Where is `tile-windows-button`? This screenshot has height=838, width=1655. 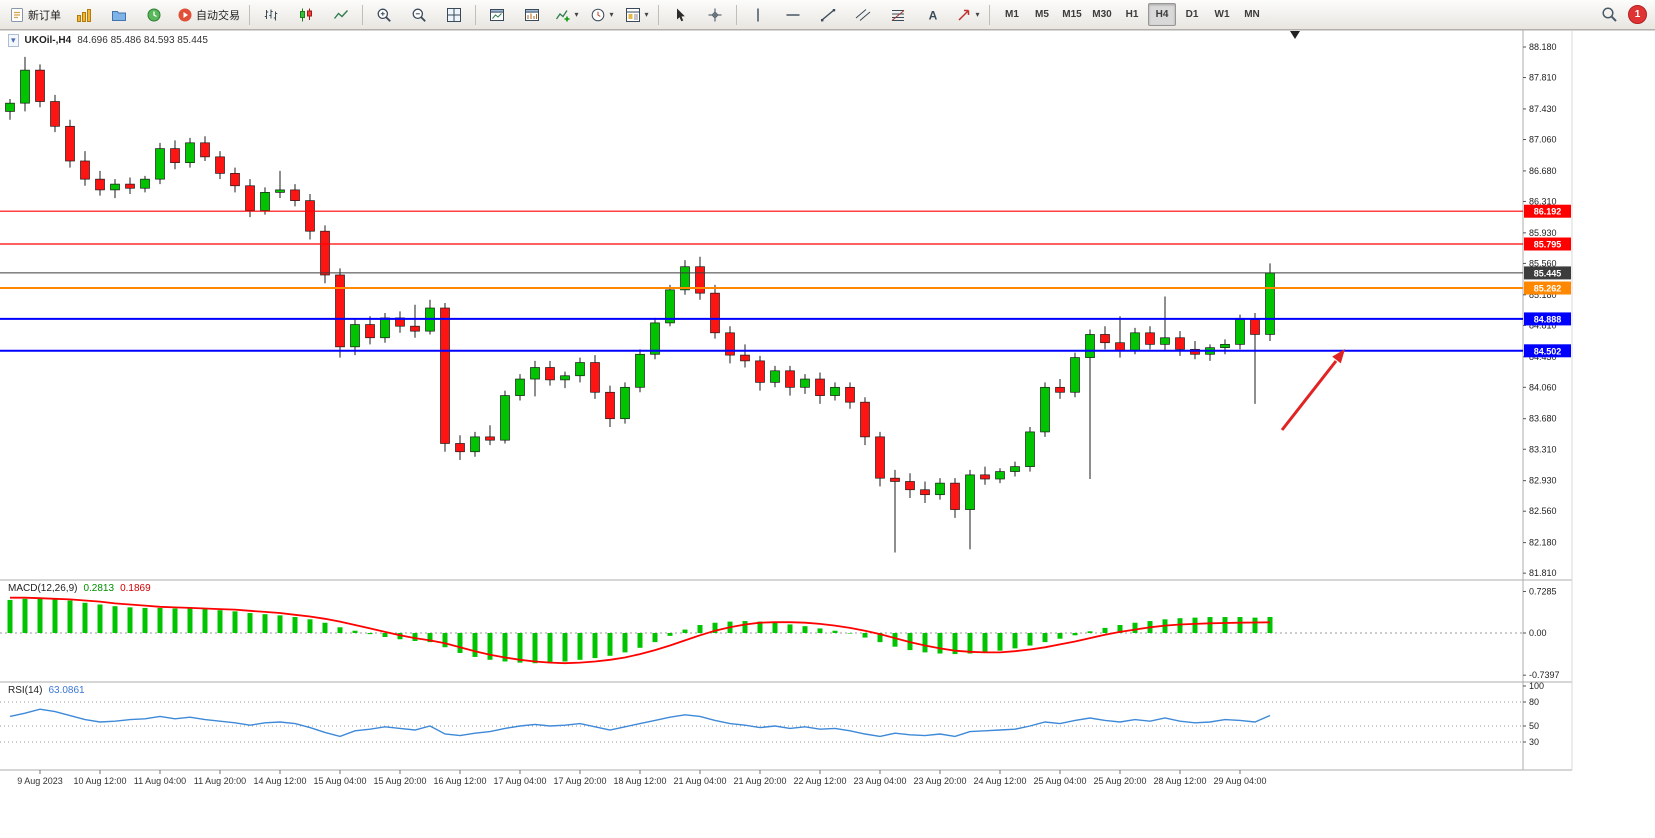
tile-windows-button is located at coordinates (454, 14).